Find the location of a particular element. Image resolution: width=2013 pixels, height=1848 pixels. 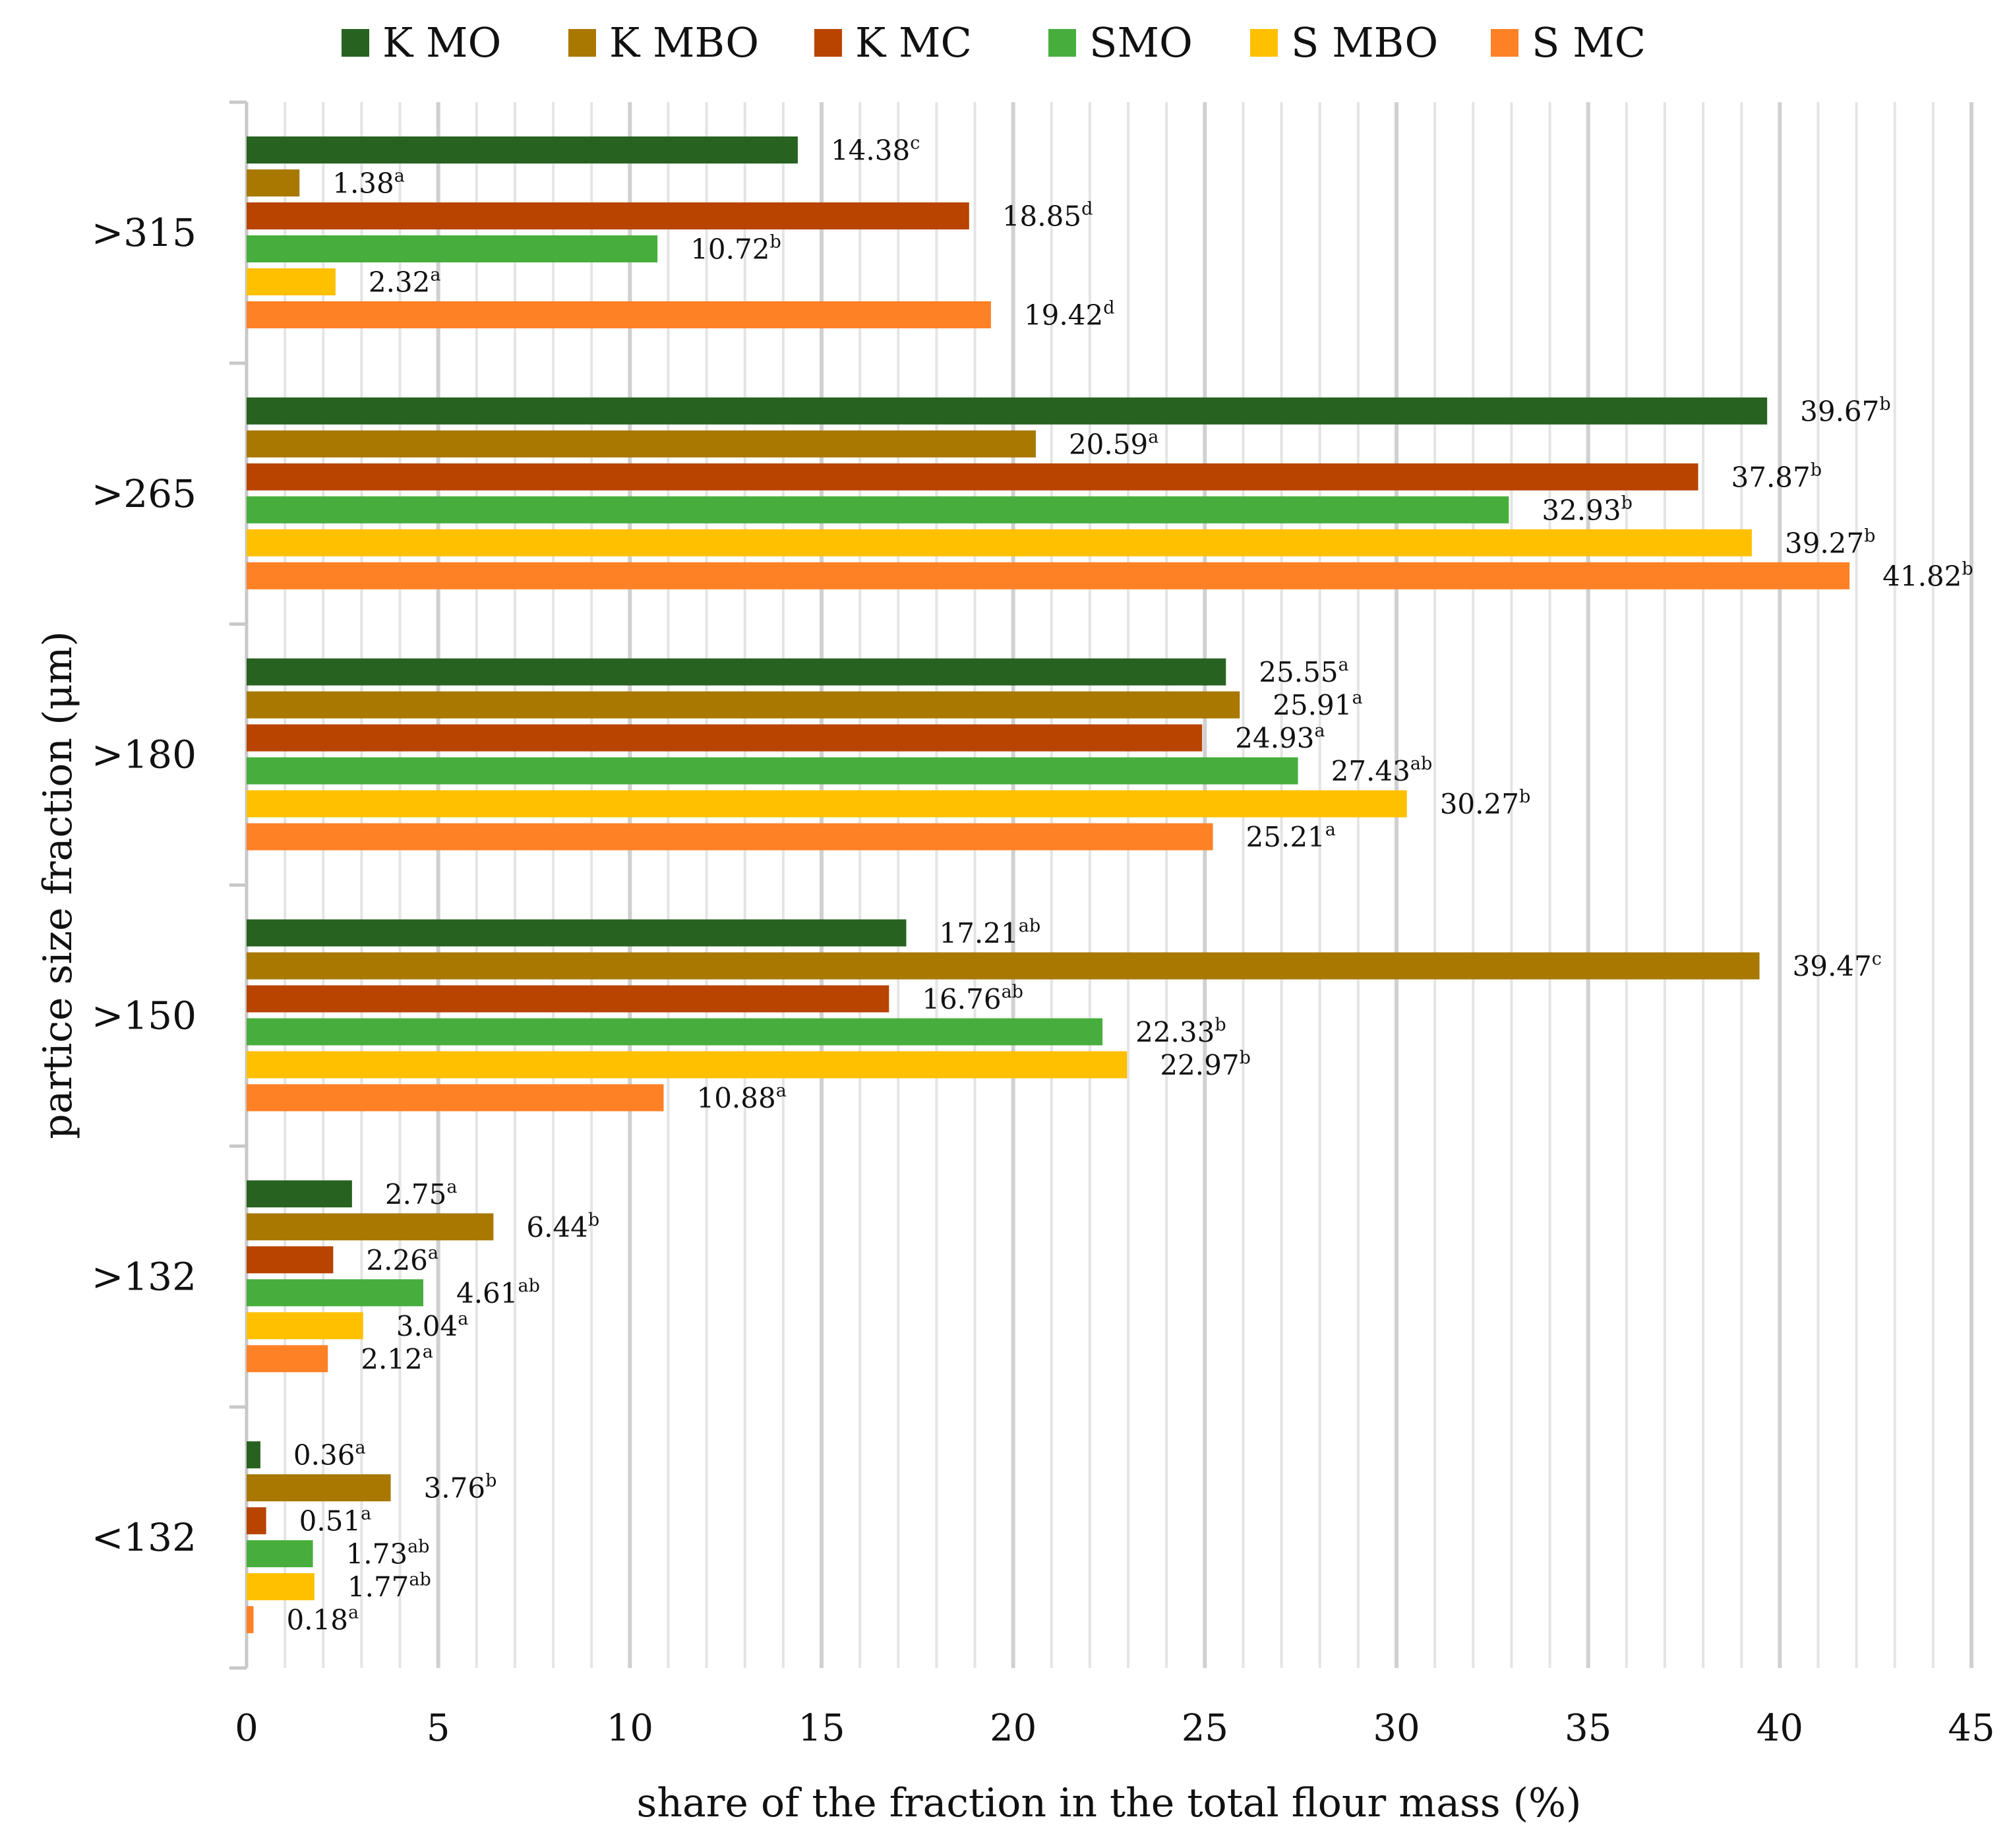

bar-value: 39.47 is located at coordinates (1832, 966).